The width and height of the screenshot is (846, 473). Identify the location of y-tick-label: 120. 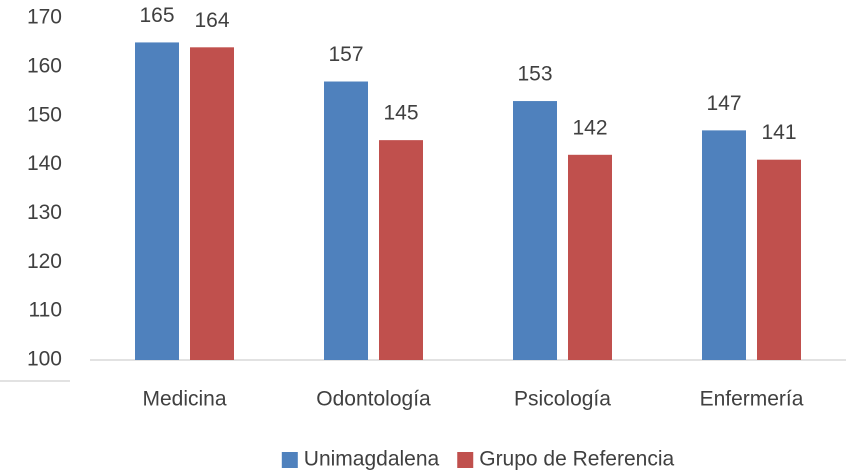
(44, 261).